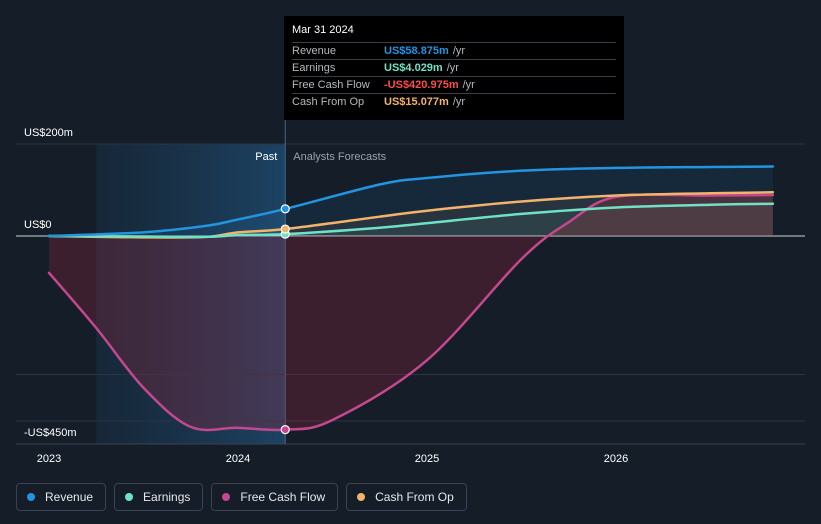  I want to click on line-earnings, so click(411, 220).